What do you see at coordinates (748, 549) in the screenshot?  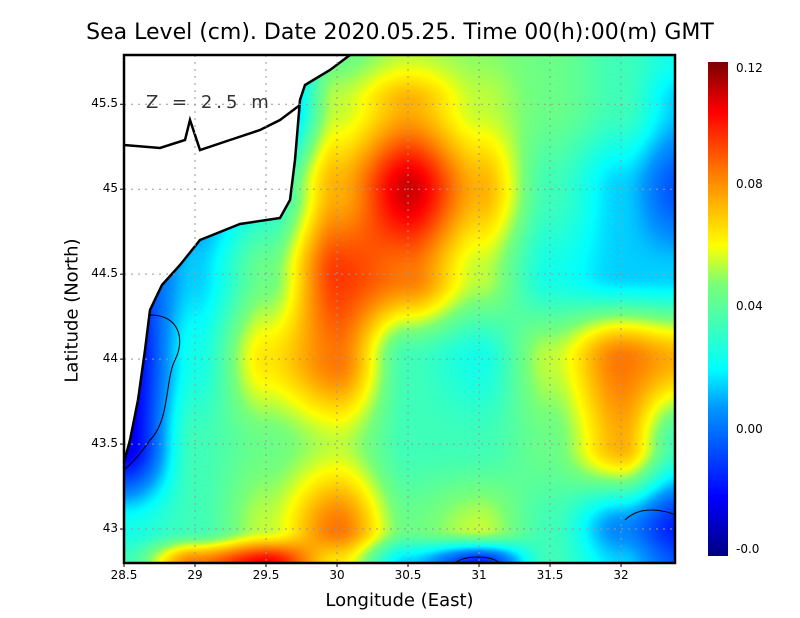 I see `colorbar-tick-label: -0.0` at bounding box center [748, 549].